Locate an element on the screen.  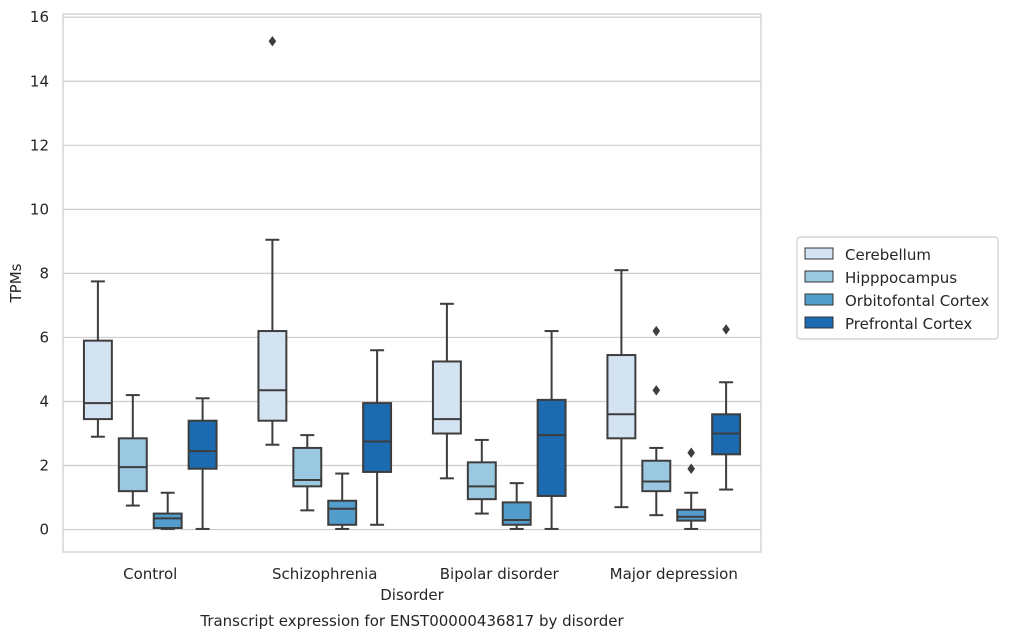
legend-label: Prefrontal Cortex is located at coordinates (908, 324).